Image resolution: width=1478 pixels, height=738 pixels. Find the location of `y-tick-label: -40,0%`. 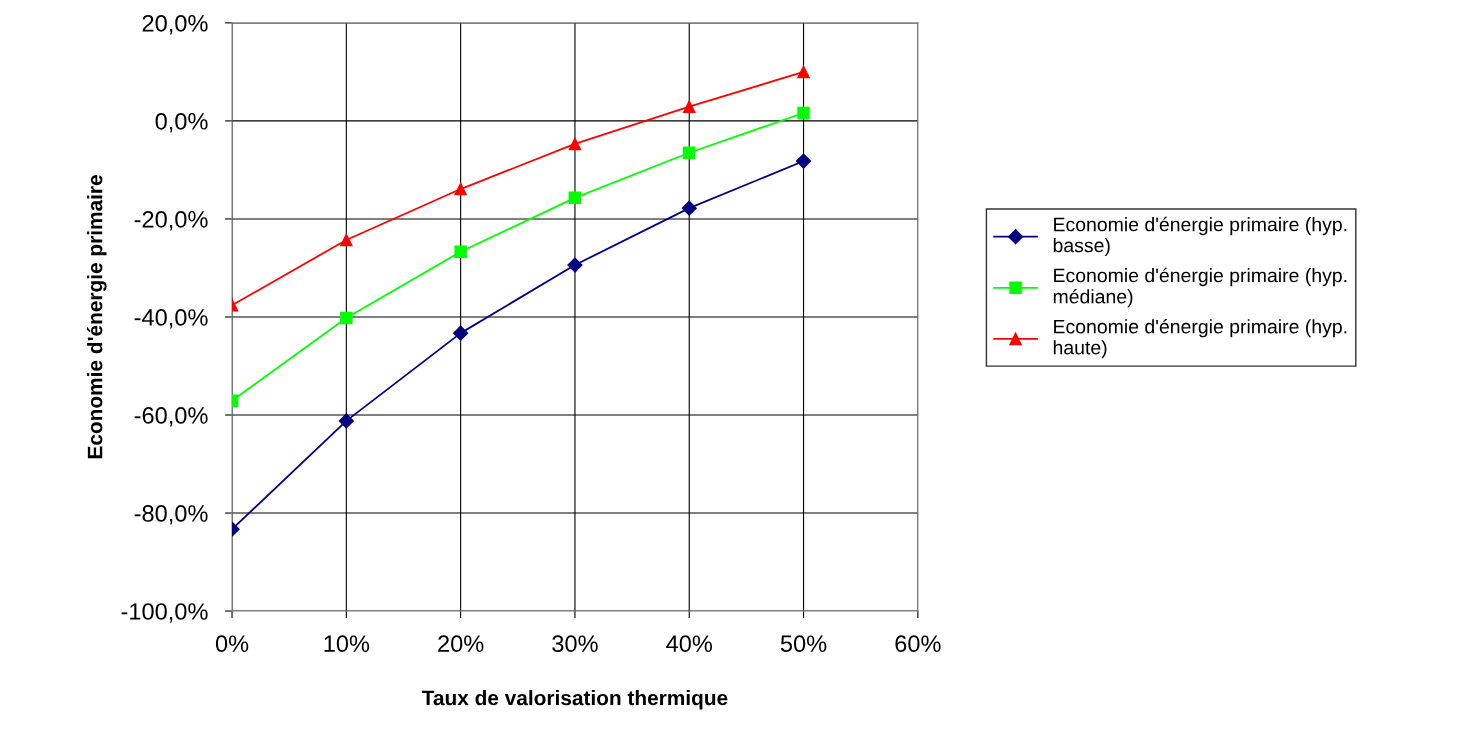

y-tick-label: -40,0% is located at coordinates (171, 319).